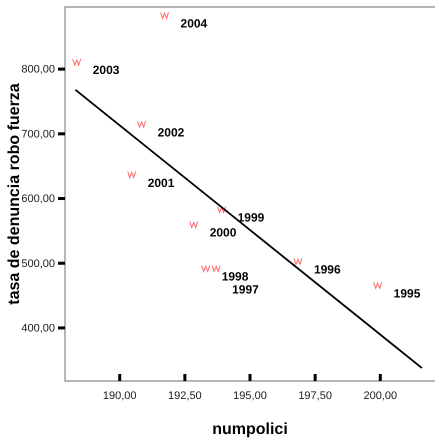 This screenshot has height=438, width=435. Describe the element at coordinates (327, 269) in the screenshot. I see `annotation: 1996` at that location.